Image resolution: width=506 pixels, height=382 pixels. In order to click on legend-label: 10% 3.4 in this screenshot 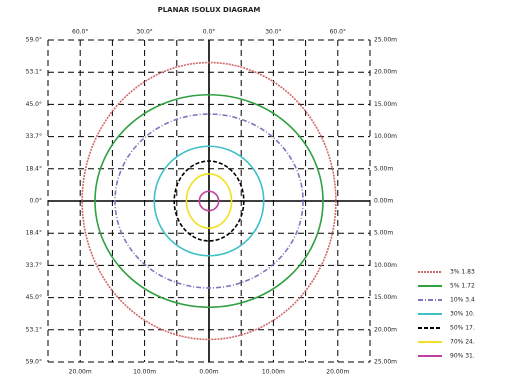, I will do `click(462, 300)`.